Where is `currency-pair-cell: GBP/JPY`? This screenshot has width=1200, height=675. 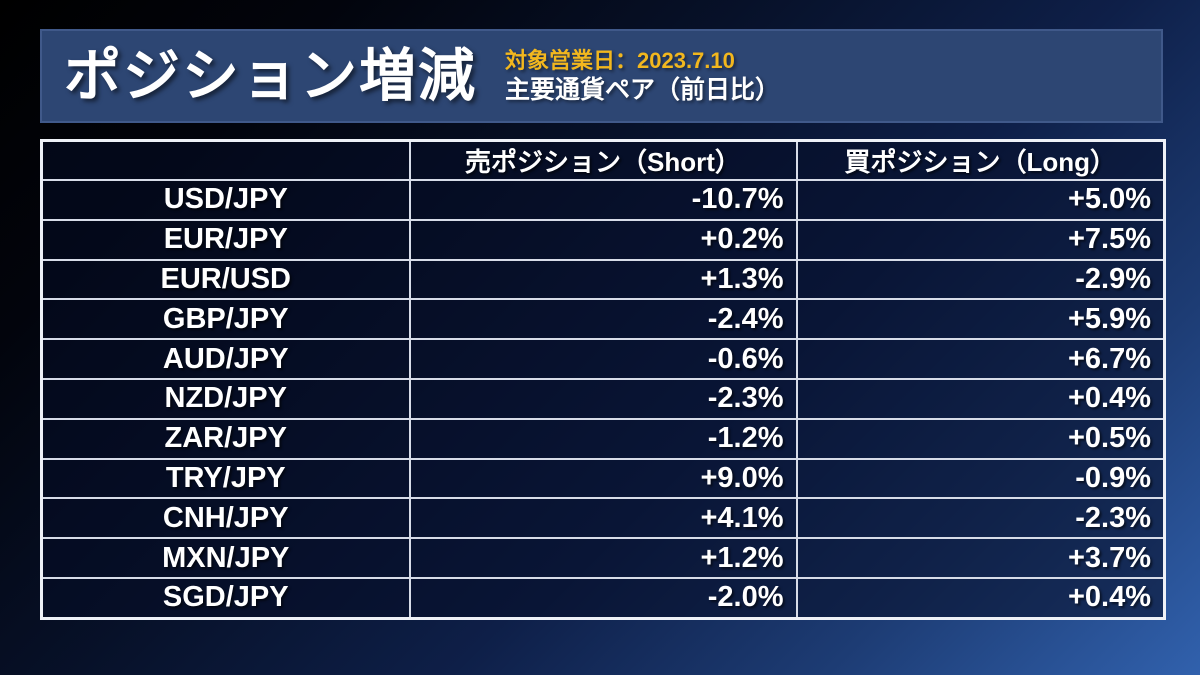 currency-pair-cell: GBP/JPY is located at coordinates (225, 319).